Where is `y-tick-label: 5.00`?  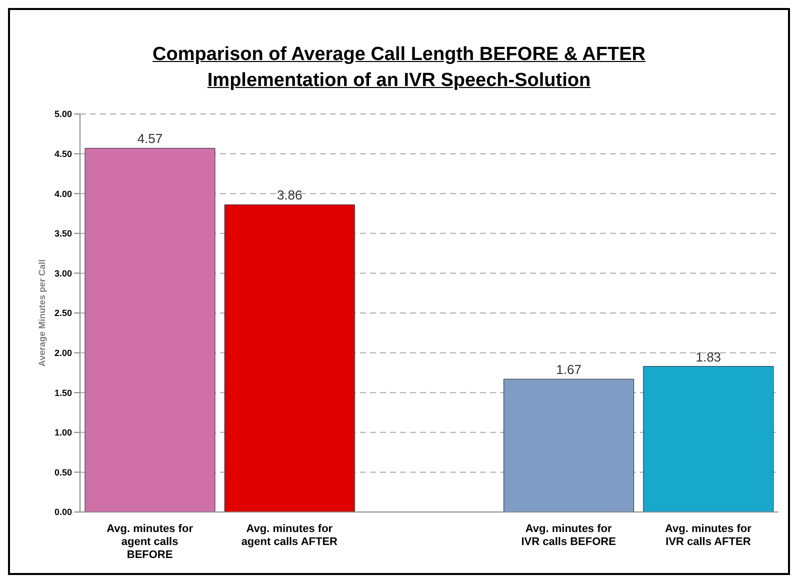 y-tick-label: 5.00 is located at coordinates (63, 114).